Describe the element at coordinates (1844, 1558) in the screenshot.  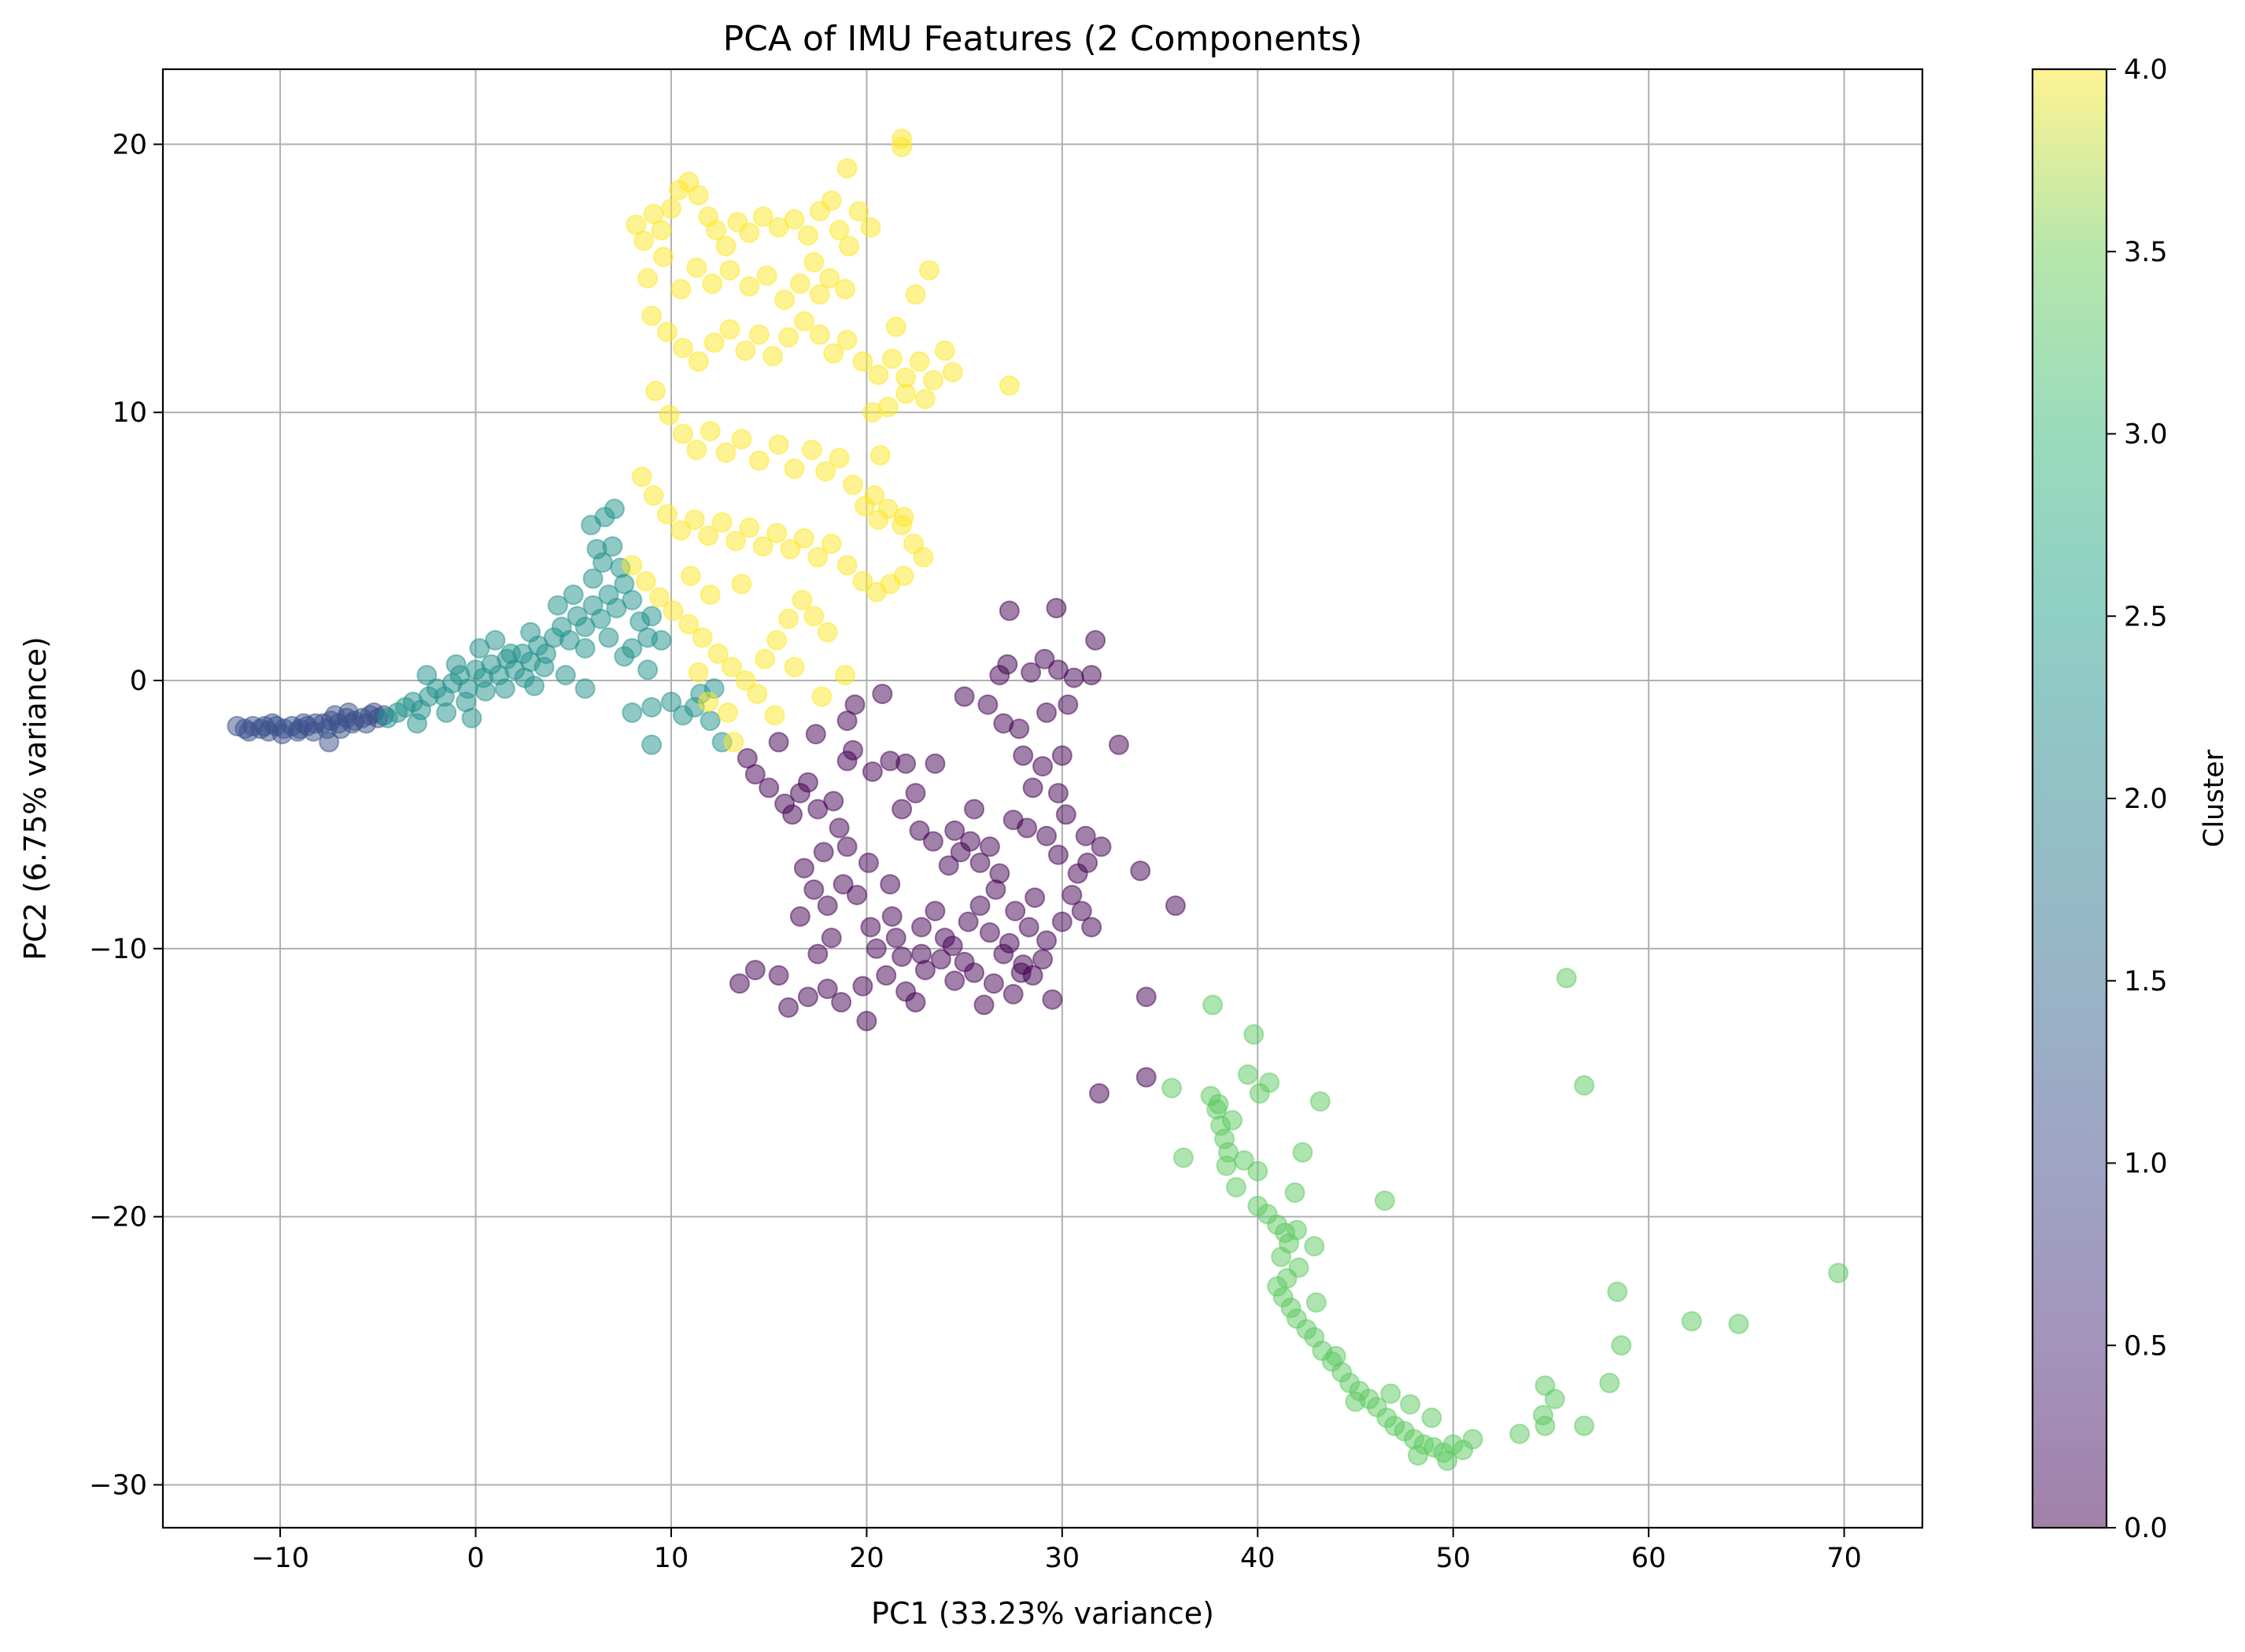
I see `x-tick-label: 70` at that location.